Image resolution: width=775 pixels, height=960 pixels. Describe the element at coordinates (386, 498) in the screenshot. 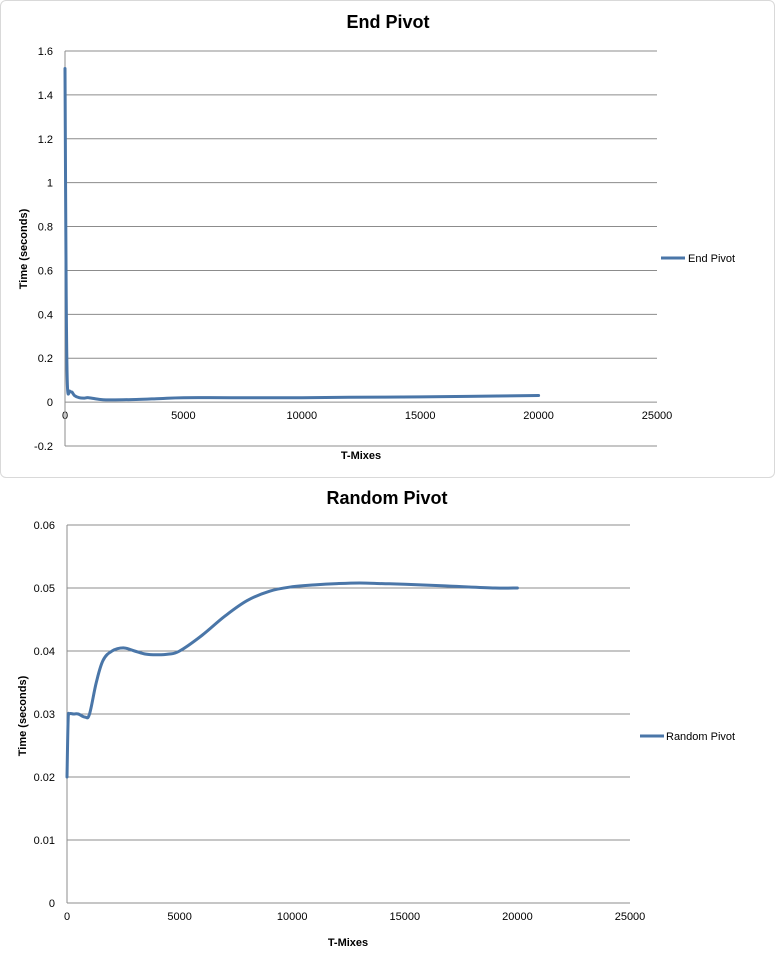

I see `chart-title: Random Pivot` at that location.